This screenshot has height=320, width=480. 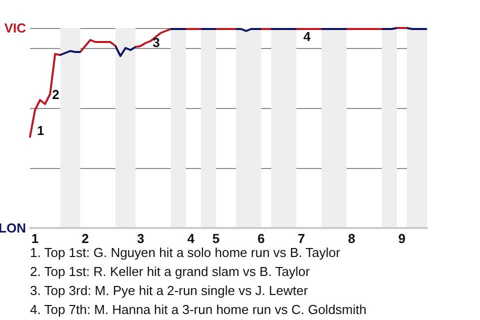 What do you see at coordinates (307, 36) in the screenshot?
I see `annotation: 4` at bounding box center [307, 36].